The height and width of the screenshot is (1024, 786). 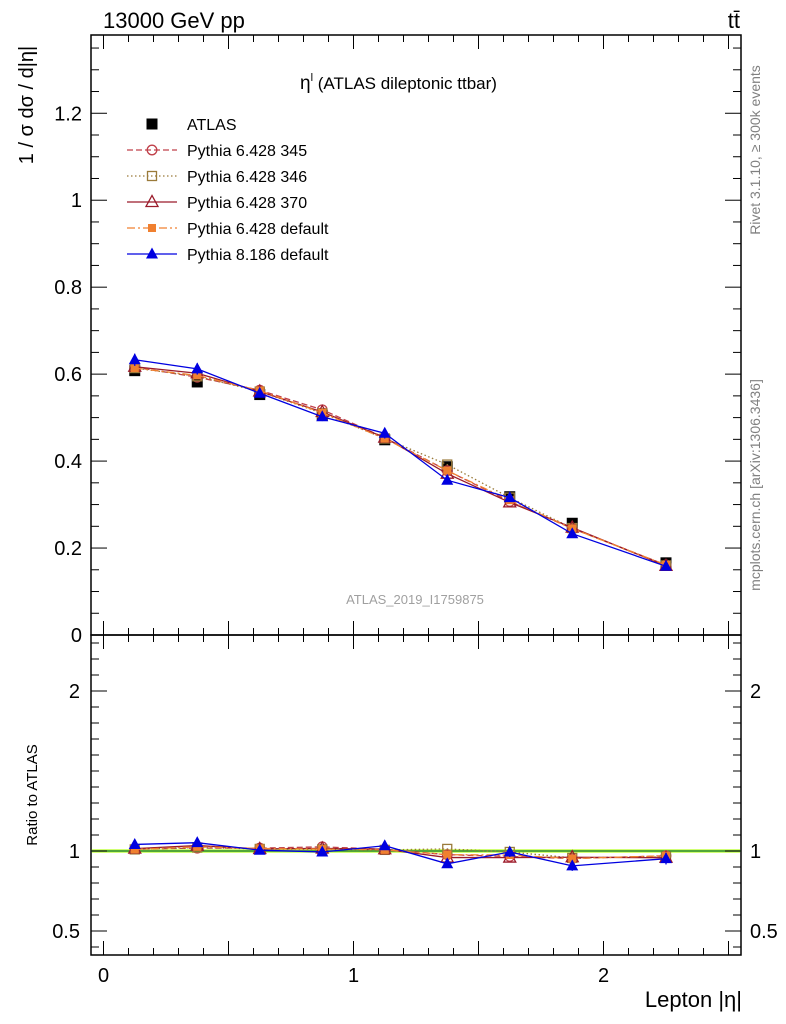 I want to click on ratio-tick-label-right: 0.5, so click(x=764, y=932).